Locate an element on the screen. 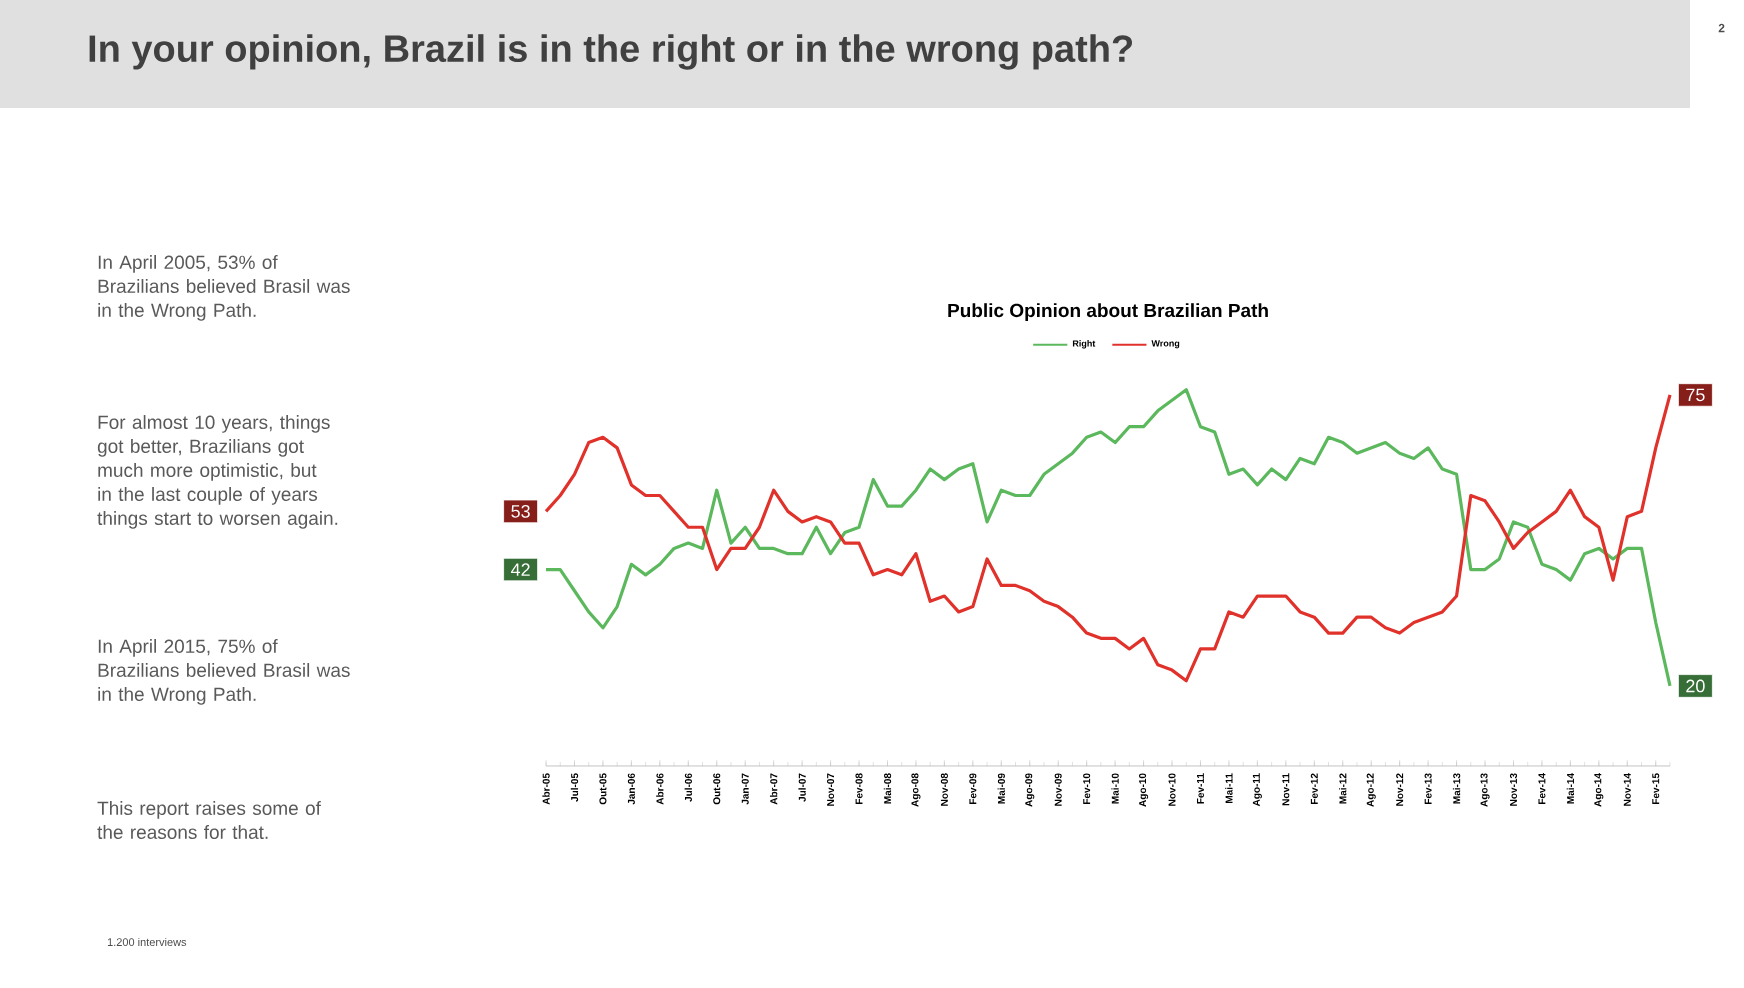 The image size is (1744, 988). data-label: 42 is located at coordinates (520, 569).